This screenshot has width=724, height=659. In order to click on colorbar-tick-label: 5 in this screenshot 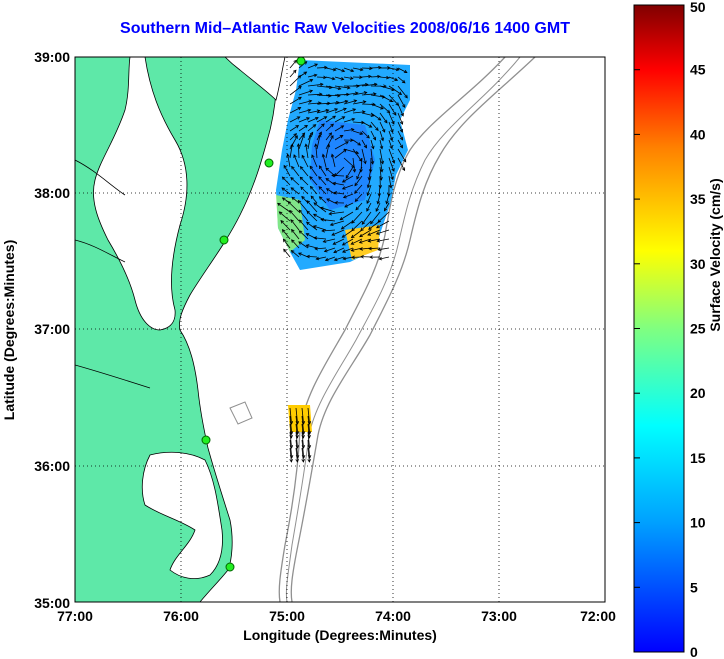, I will do `click(694, 587)`.